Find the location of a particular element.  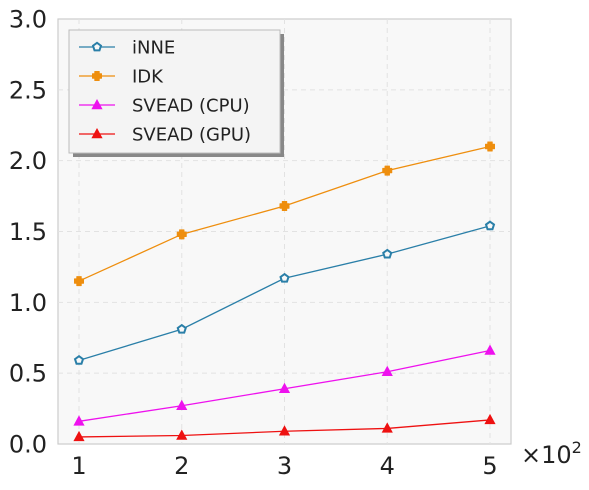

x-tick-label: 2 is located at coordinates (181, 466).